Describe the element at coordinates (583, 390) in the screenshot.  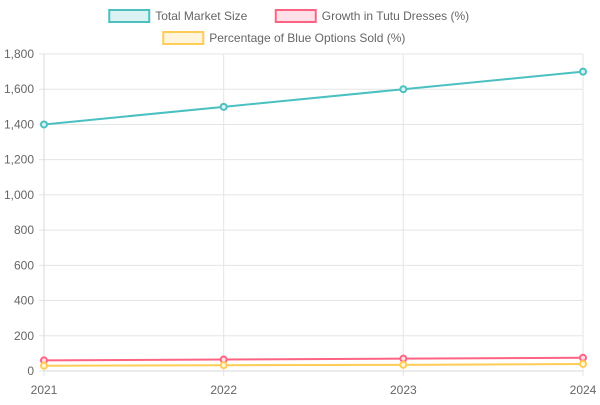
I see `x-tick-label: 2024` at that location.